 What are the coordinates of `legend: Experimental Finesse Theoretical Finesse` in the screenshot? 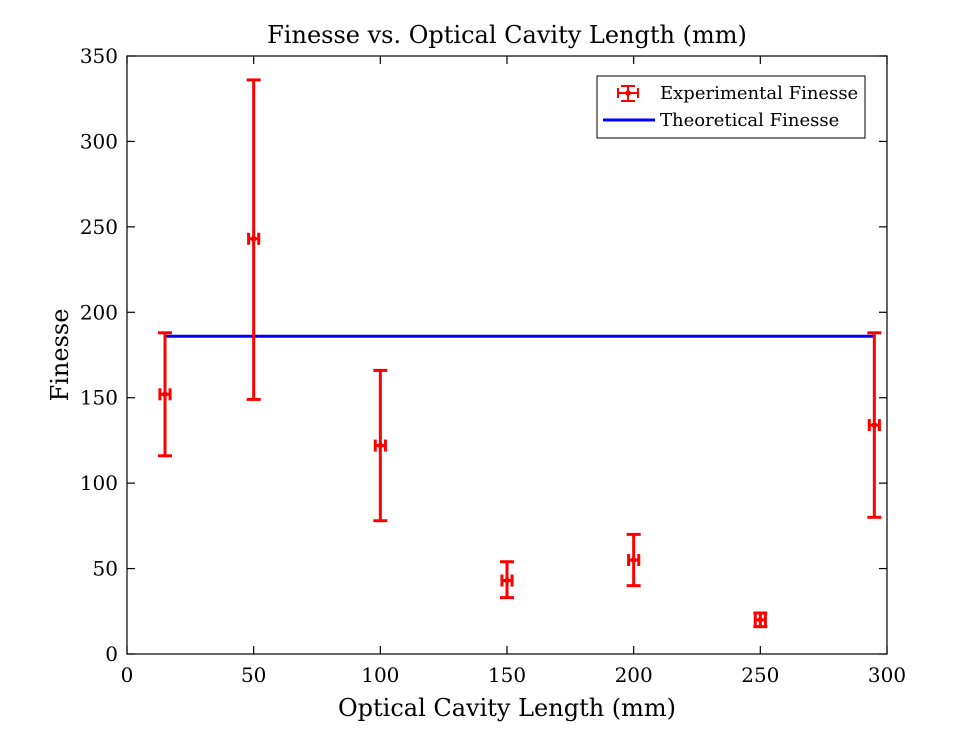 It's located at (731, 107).